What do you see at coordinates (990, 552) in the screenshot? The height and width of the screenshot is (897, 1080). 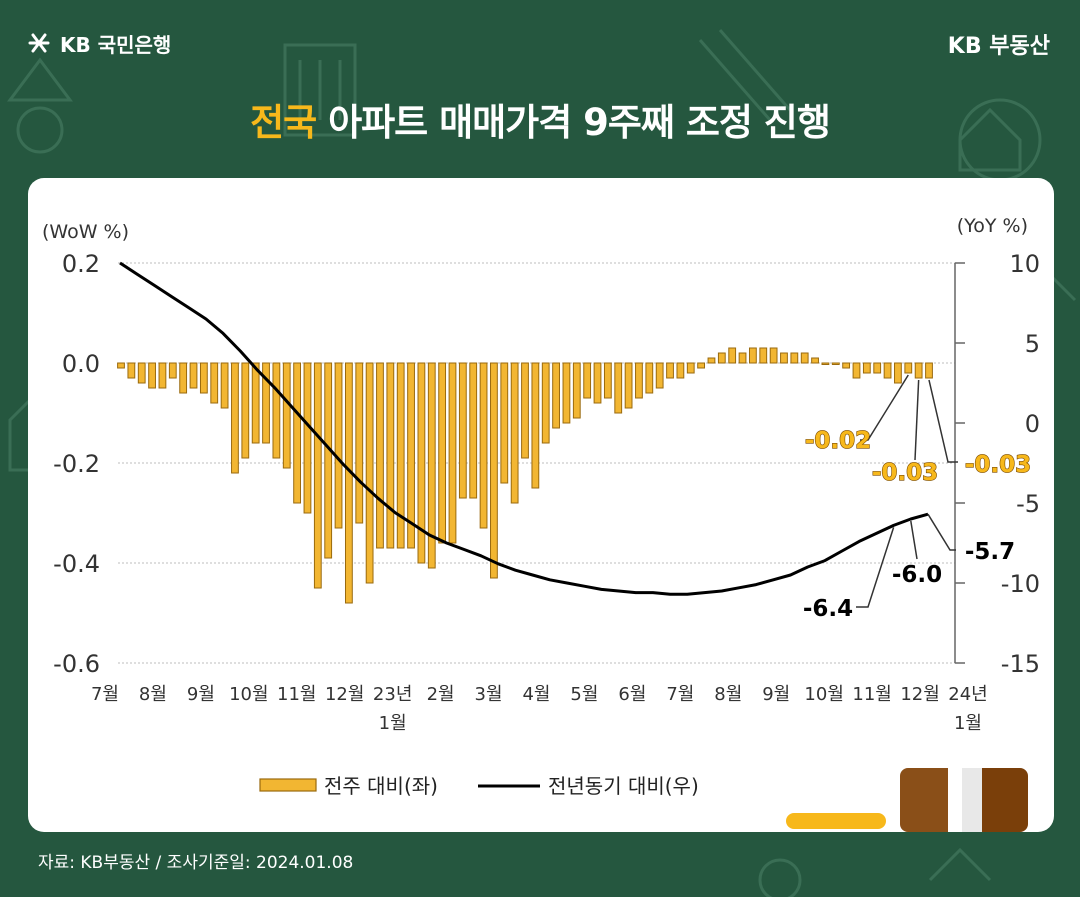 I see `line-value-label: -5.7` at bounding box center [990, 552].